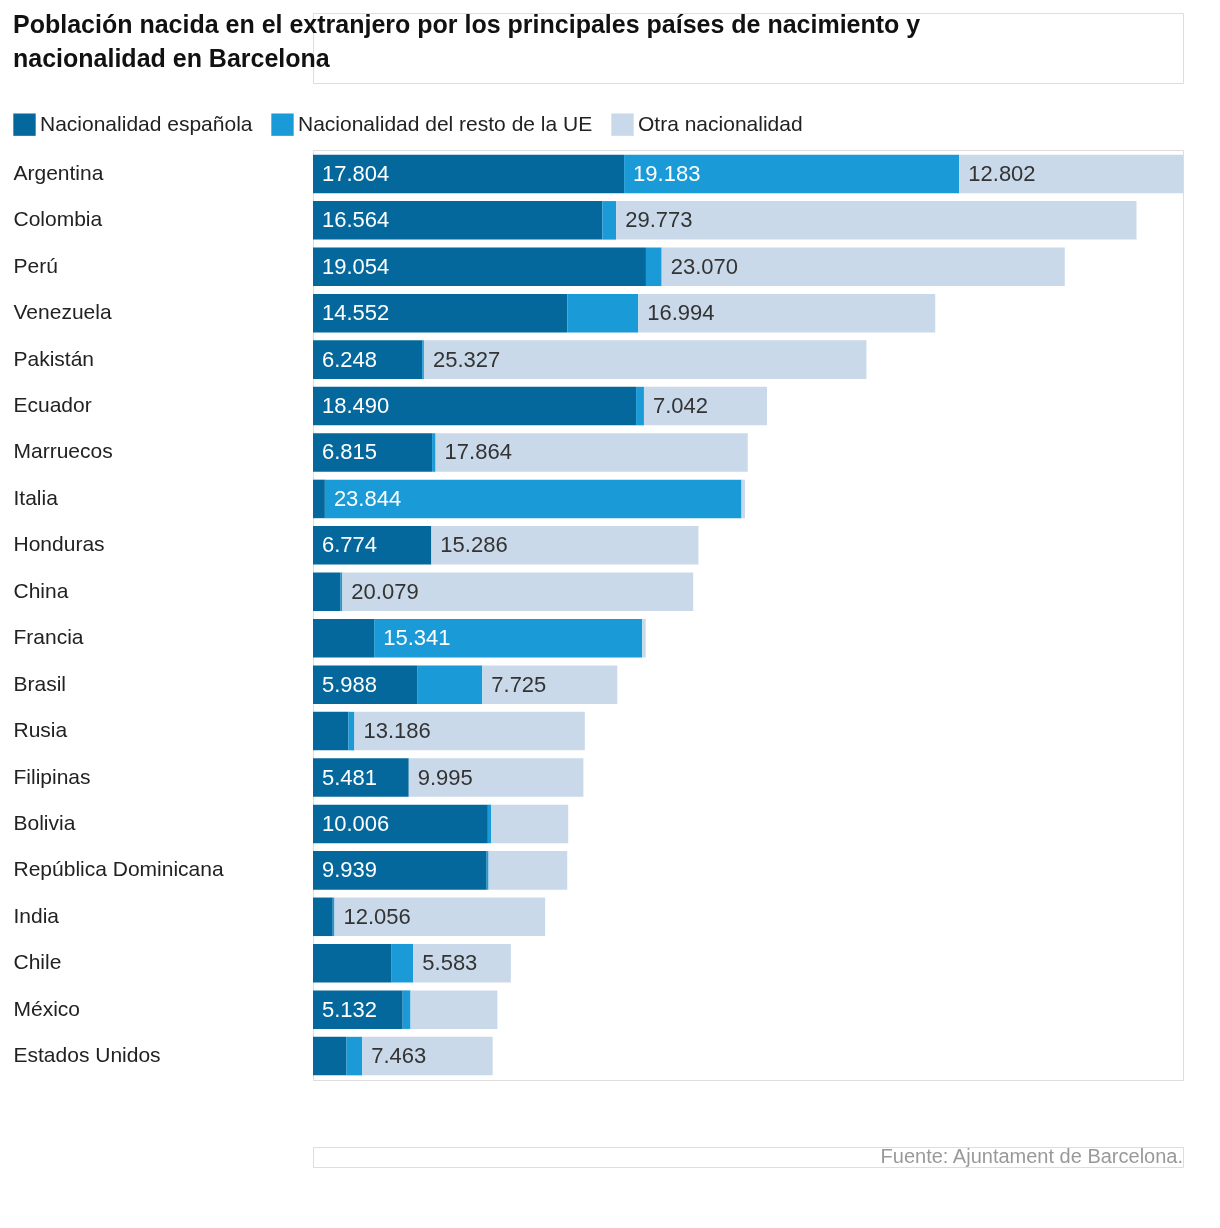 The height and width of the screenshot is (1228, 1220). Describe the element at coordinates (680, 406) in the screenshot. I see `data-label: 7.042` at that location.